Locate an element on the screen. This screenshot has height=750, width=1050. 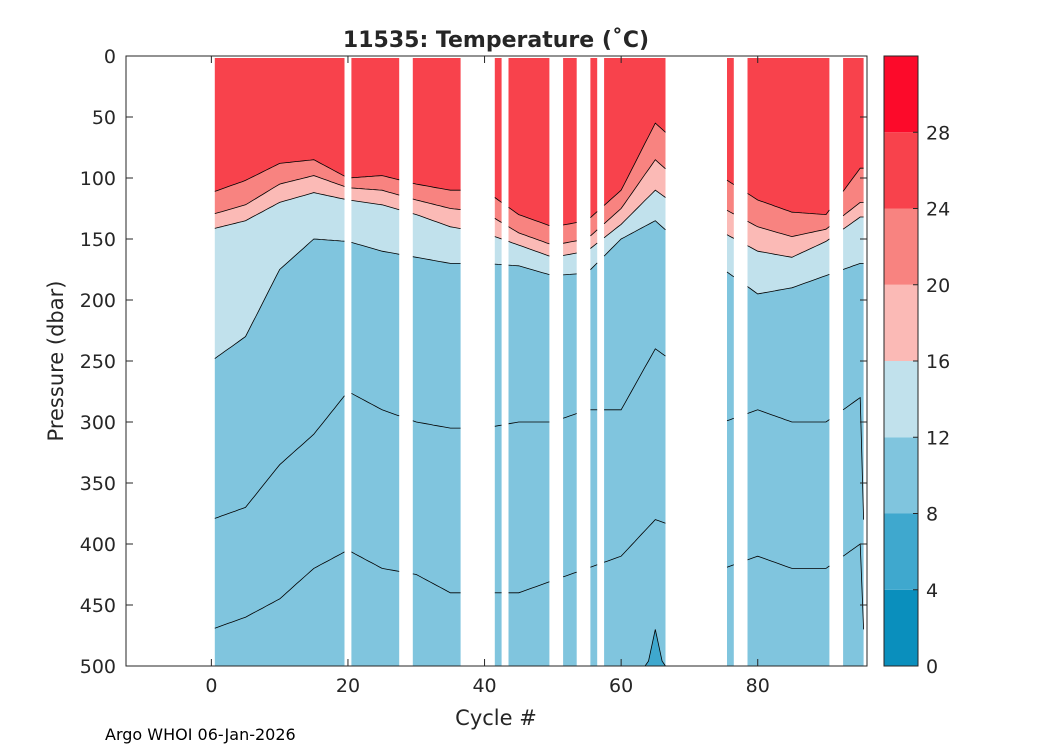
colorbar-tick-label: 28 is located at coordinates (938, 133).